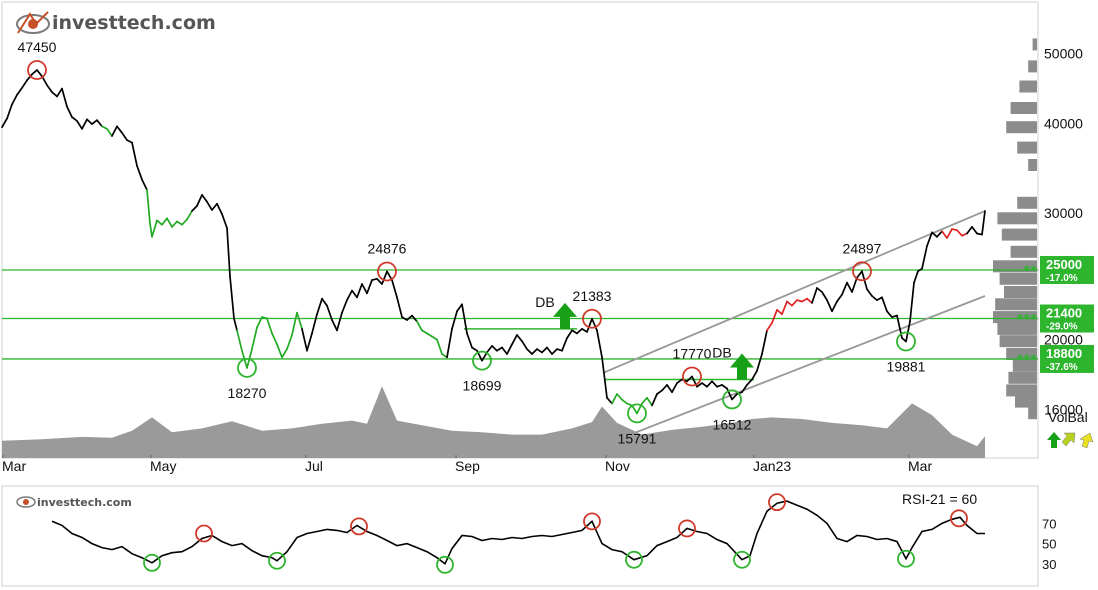 The image size is (1098, 590). What do you see at coordinates (1063, 213) in the screenshot?
I see `y-tick-label: 30000` at bounding box center [1063, 213].